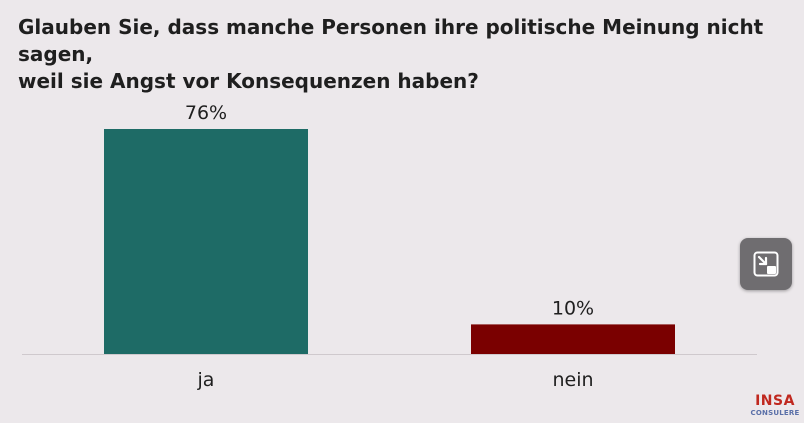 This screenshot has width=804, height=423. I want to click on bar-nein, so click(573, 339).